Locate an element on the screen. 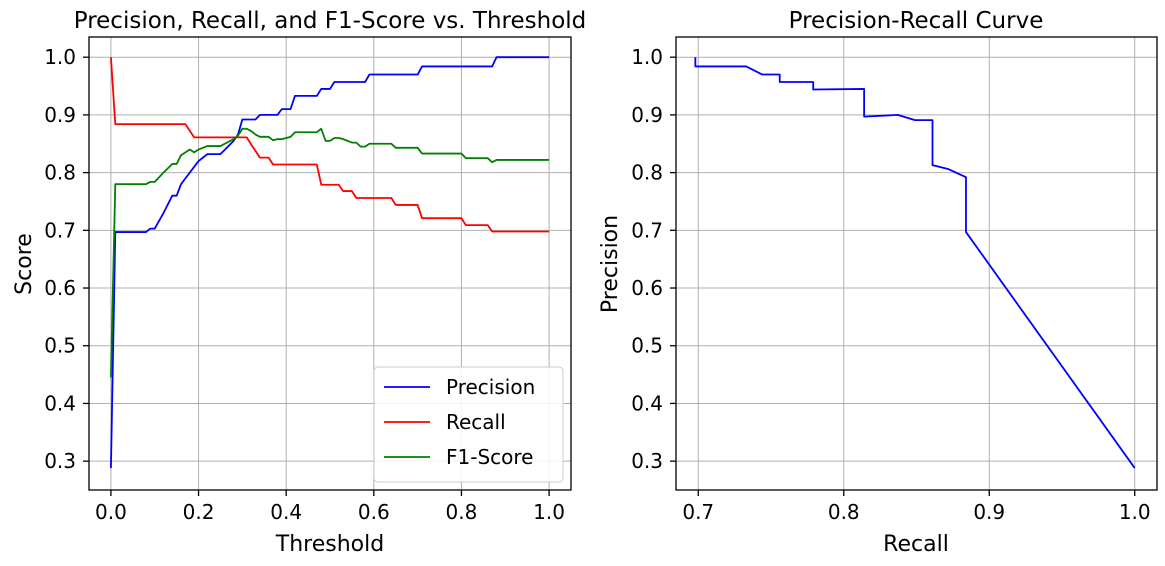  series-line-recall is located at coordinates (330, 145).